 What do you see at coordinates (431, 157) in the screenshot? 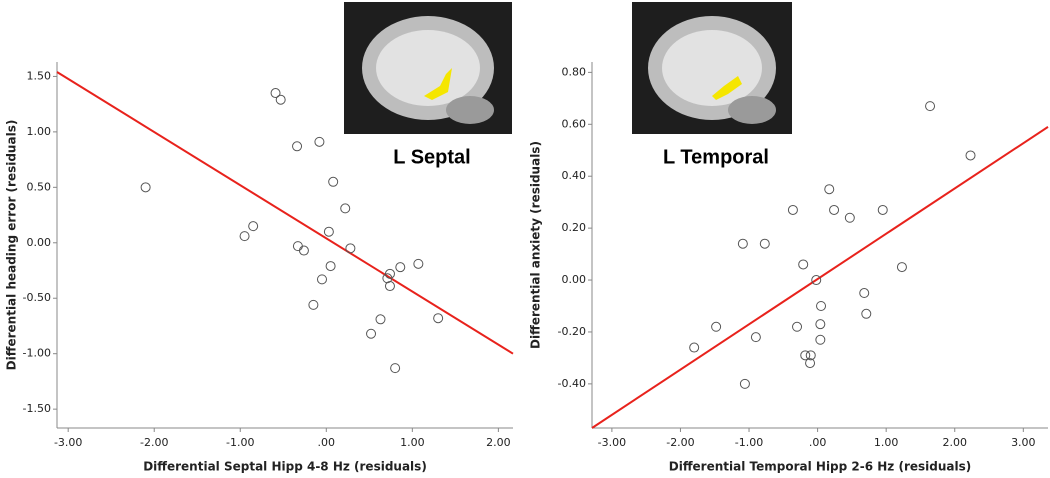
I see `inset-label: L Septal` at bounding box center [431, 157].